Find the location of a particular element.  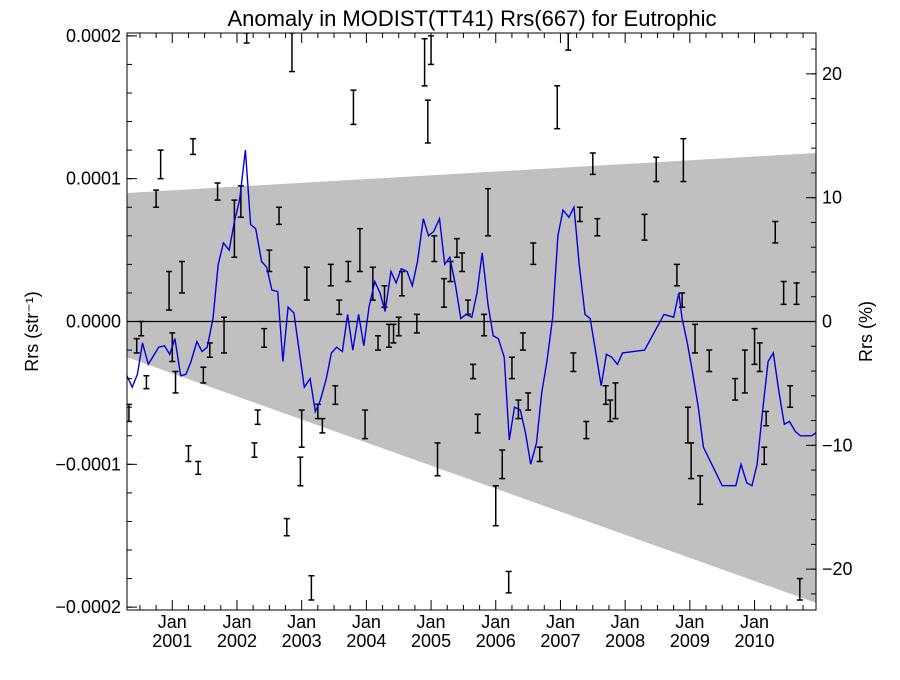

y-right-tick-label: −20 is located at coordinates (837, 569).